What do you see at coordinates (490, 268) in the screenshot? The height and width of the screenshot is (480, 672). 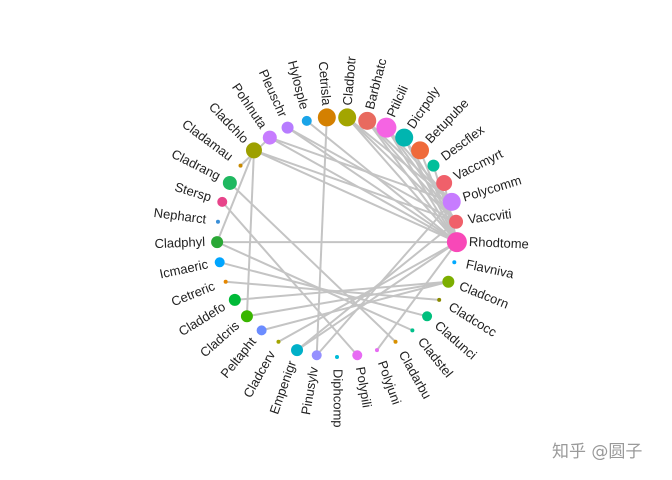 I see `node-label: Flavniva` at bounding box center [490, 268].